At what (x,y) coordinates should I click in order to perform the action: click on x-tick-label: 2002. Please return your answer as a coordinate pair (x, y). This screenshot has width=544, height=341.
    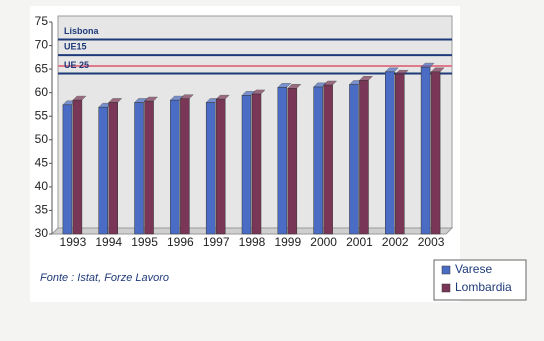
    Looking at the image, I should click on (395, 242).